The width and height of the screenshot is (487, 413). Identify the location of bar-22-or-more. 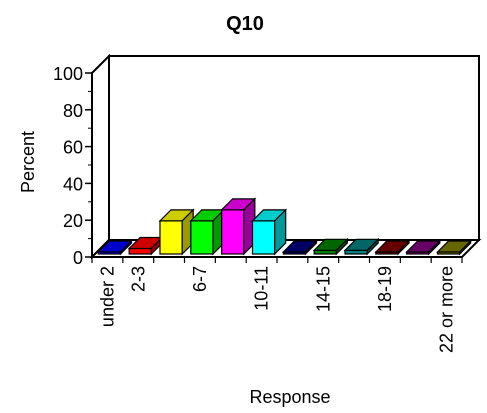
(454, 247).